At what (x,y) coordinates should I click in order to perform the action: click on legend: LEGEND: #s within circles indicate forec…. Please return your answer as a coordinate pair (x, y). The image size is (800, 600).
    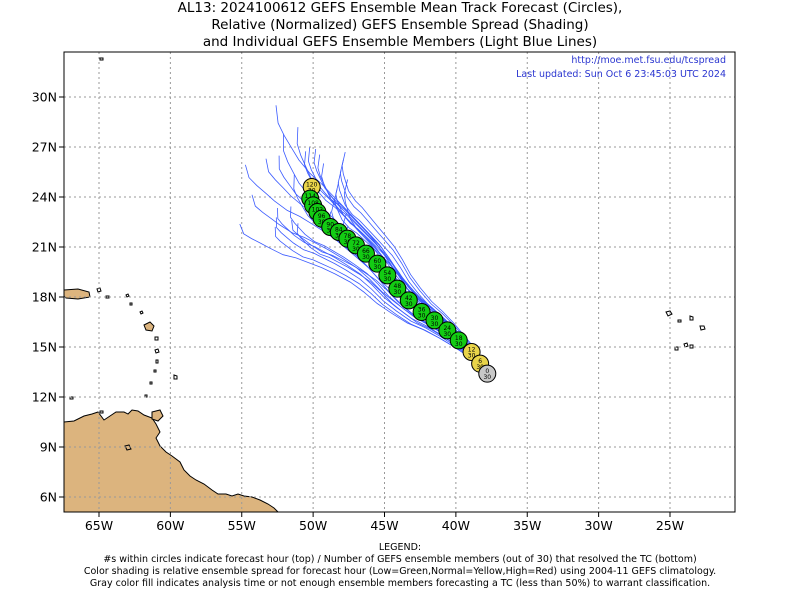
    Looking at the image, I should click on (400, 566).